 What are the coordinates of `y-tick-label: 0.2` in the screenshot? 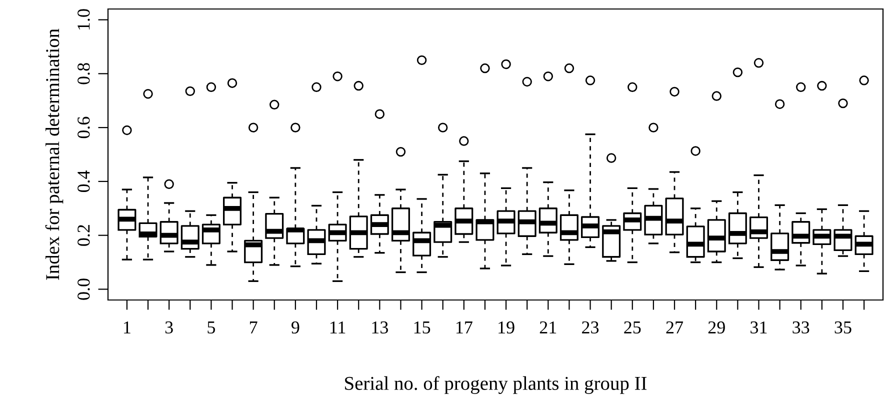 It's located at (84, 235).